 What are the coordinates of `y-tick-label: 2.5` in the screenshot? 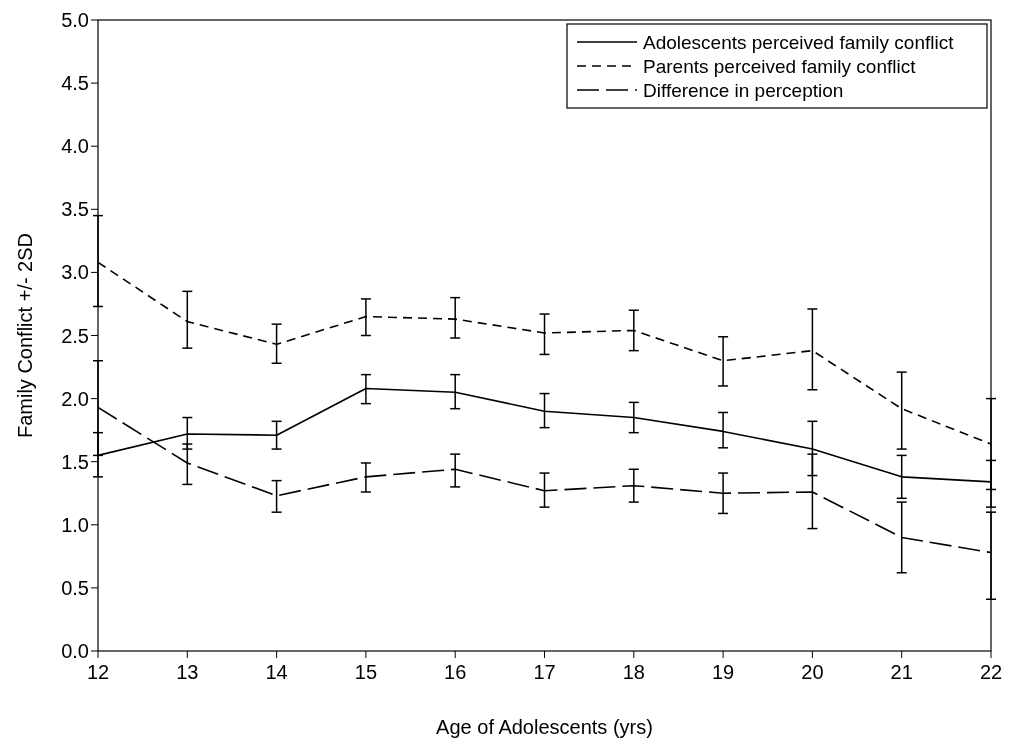 It's located at (75, 335).